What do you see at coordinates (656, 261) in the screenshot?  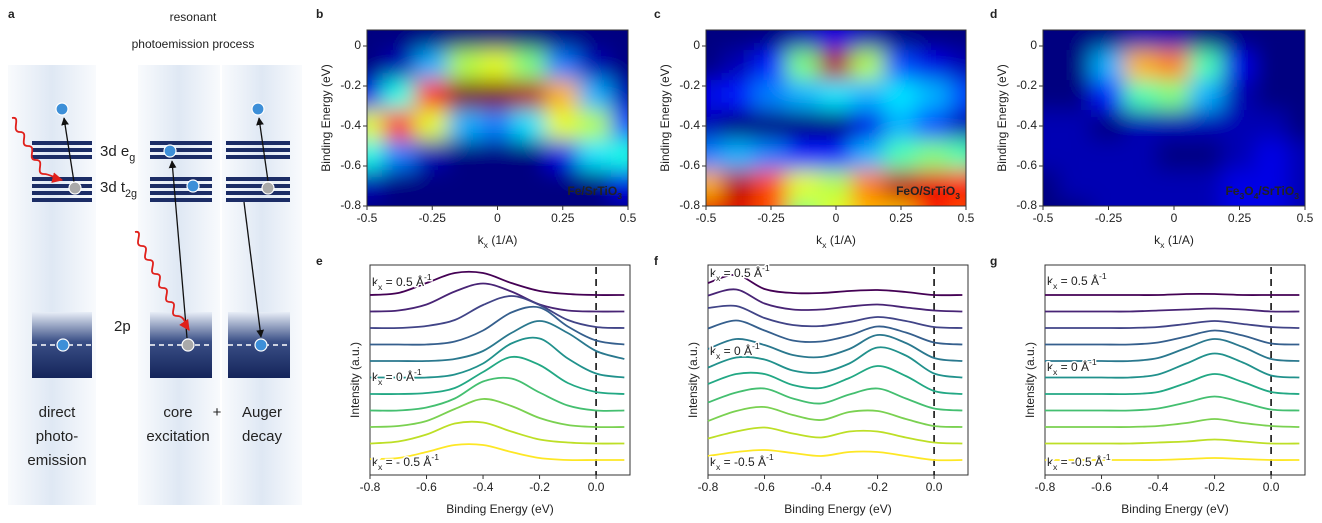 I see `panel-label: f` at bounding box center [656, 261].